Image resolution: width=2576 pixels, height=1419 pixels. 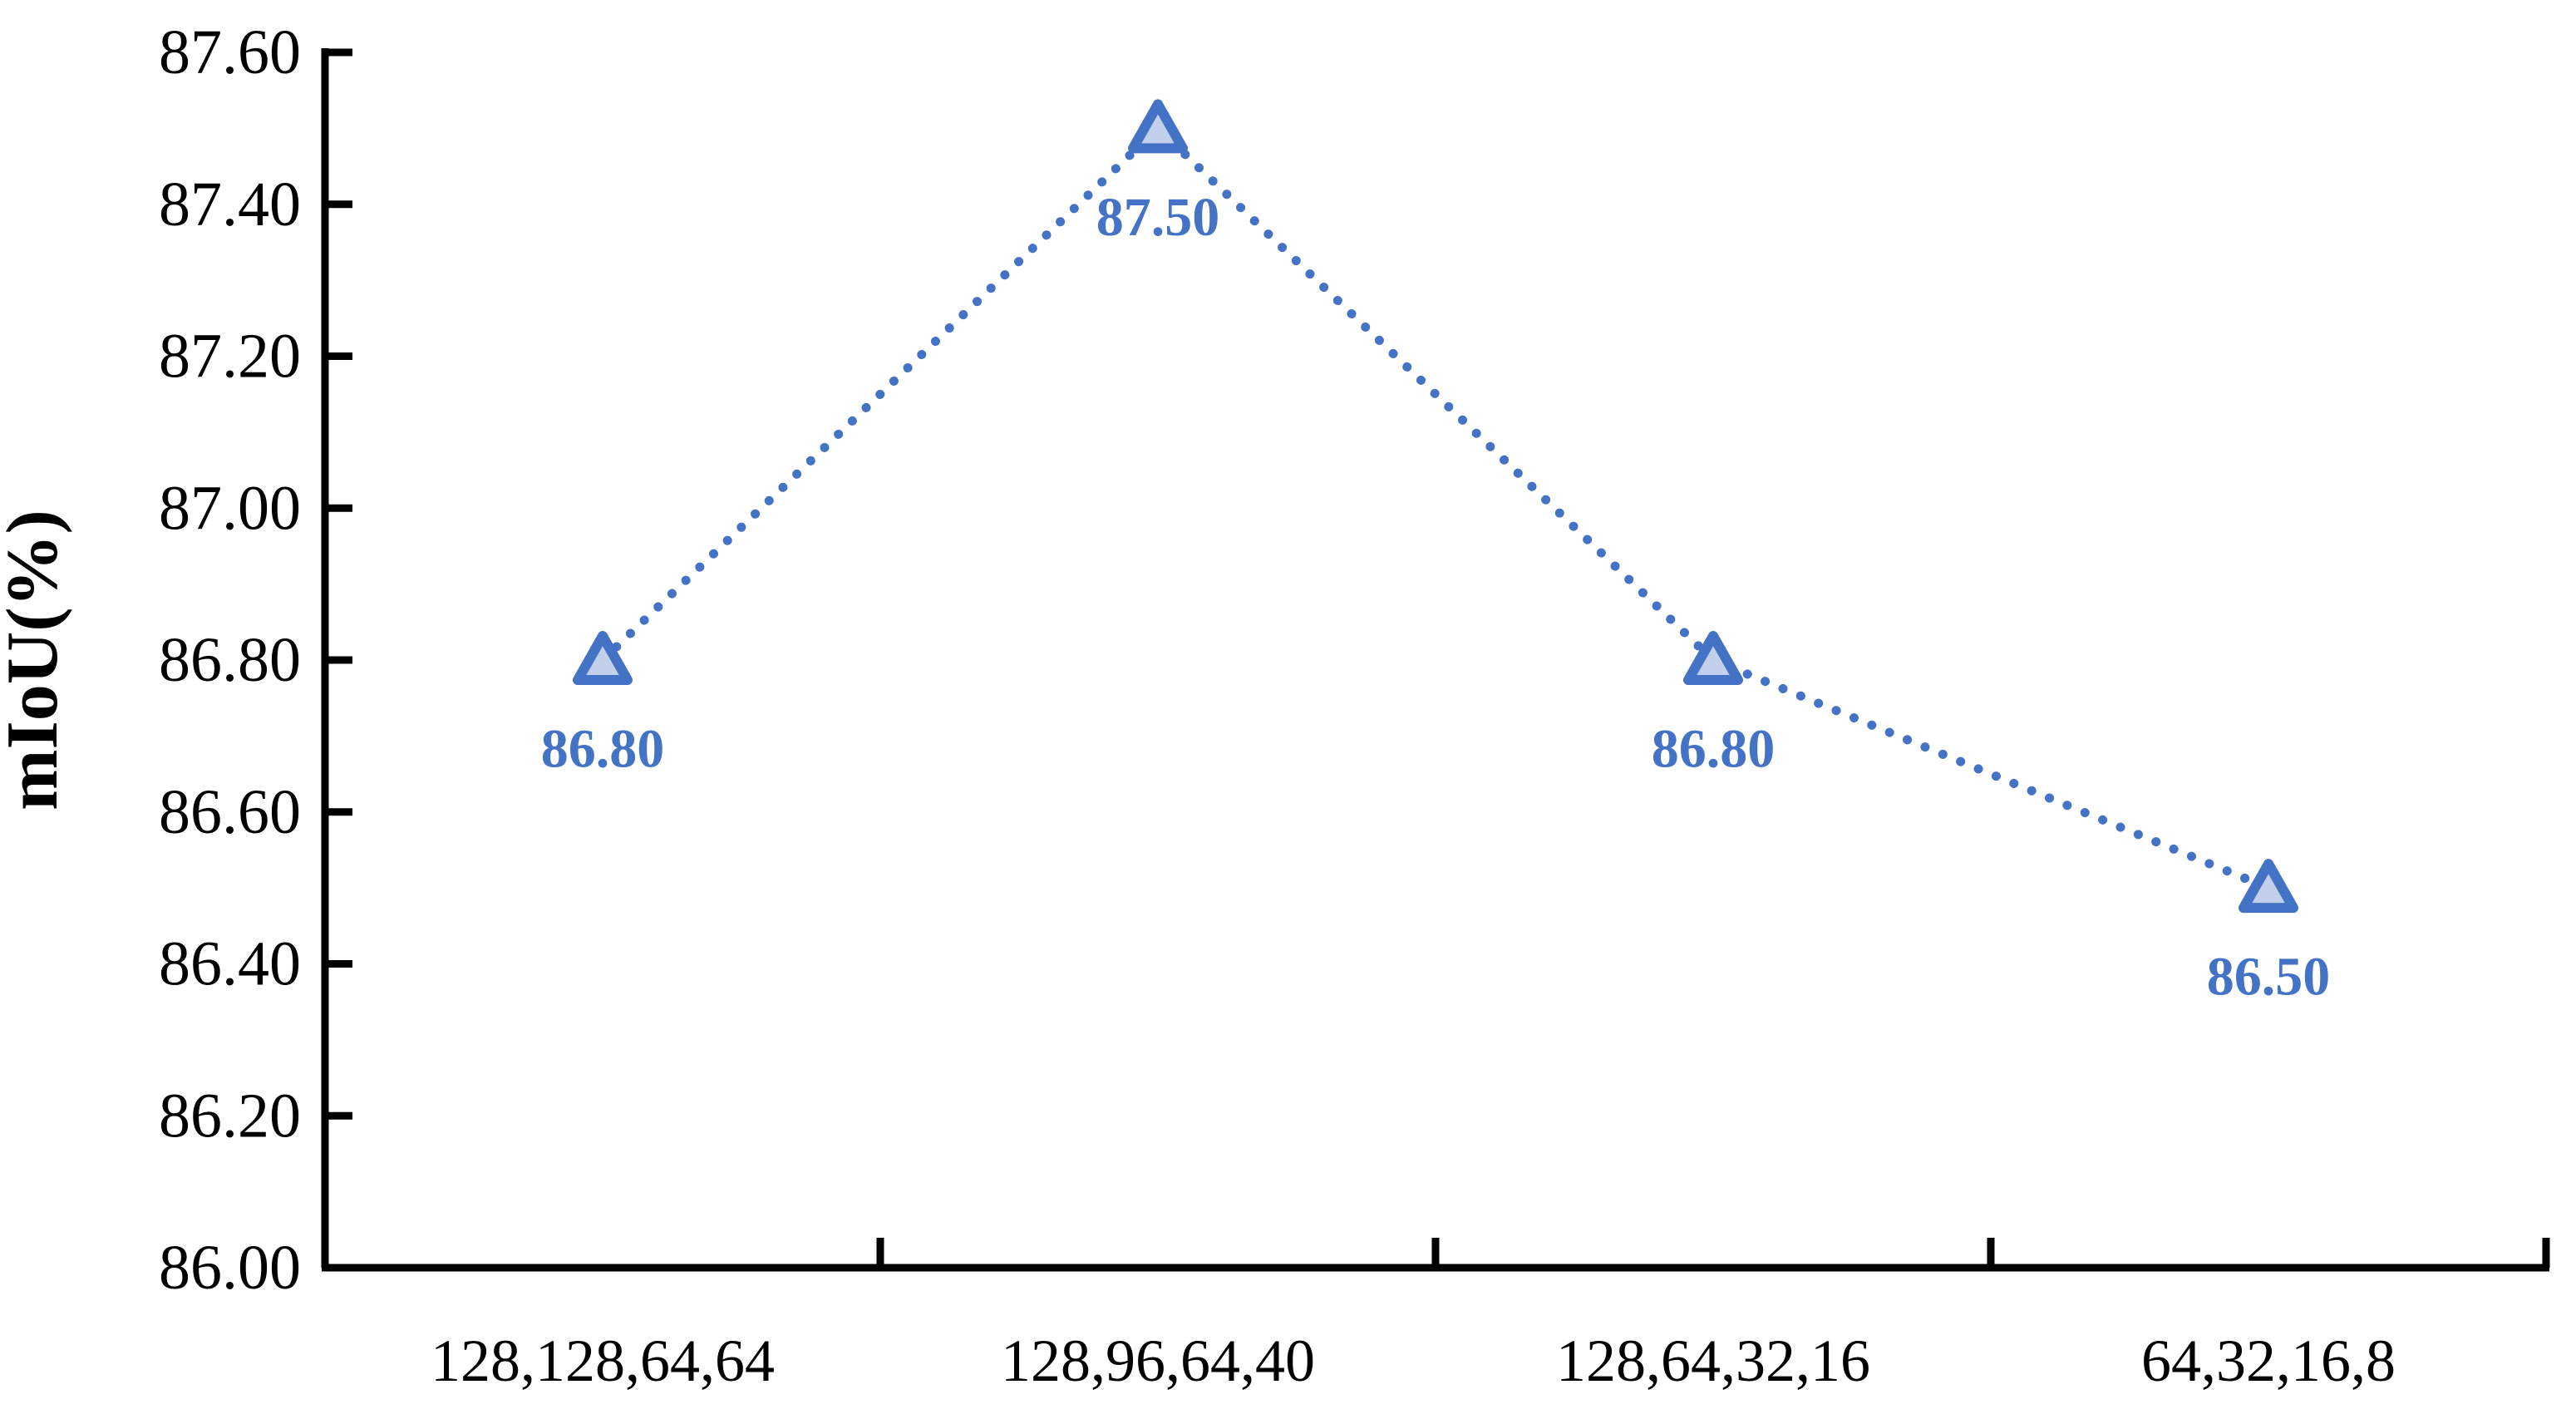 I want to click on x-tick-label-3: 64,32,16,8, so click(x=2268, y=1361).